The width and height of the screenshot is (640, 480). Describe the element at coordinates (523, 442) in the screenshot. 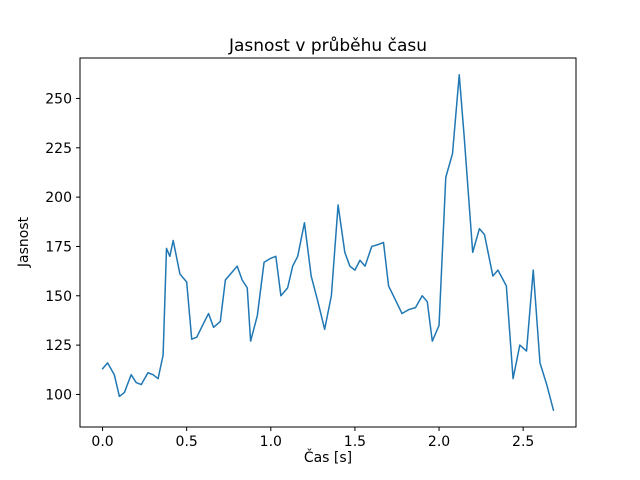

I see `x-tick-label: 2.5` at that location.